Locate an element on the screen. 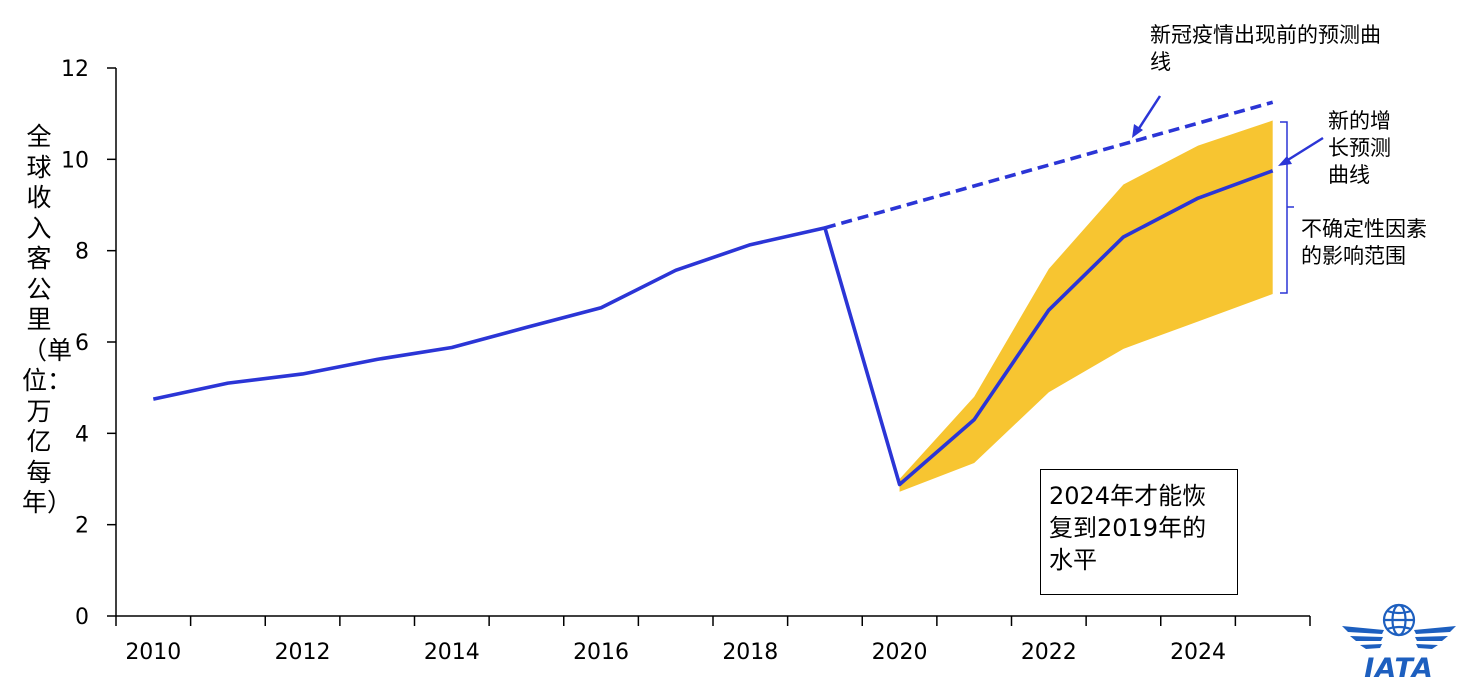  new-growth-arrowhead is located at coordinates (1285, 161).